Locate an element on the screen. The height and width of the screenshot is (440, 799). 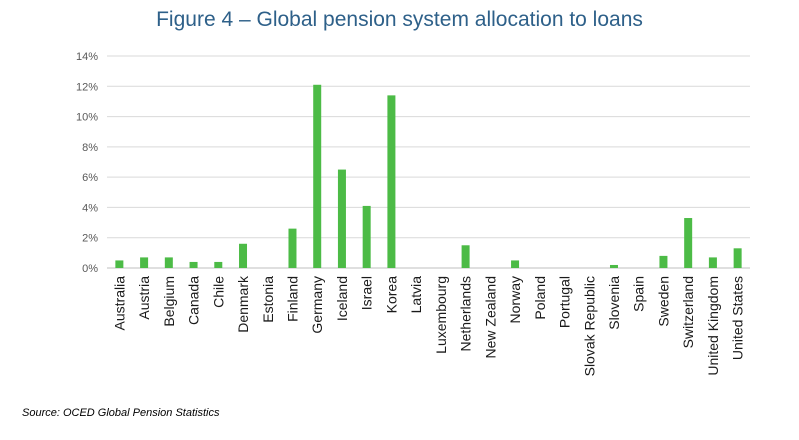
x-tick-label: Germany is located at coordinates (317, 305).